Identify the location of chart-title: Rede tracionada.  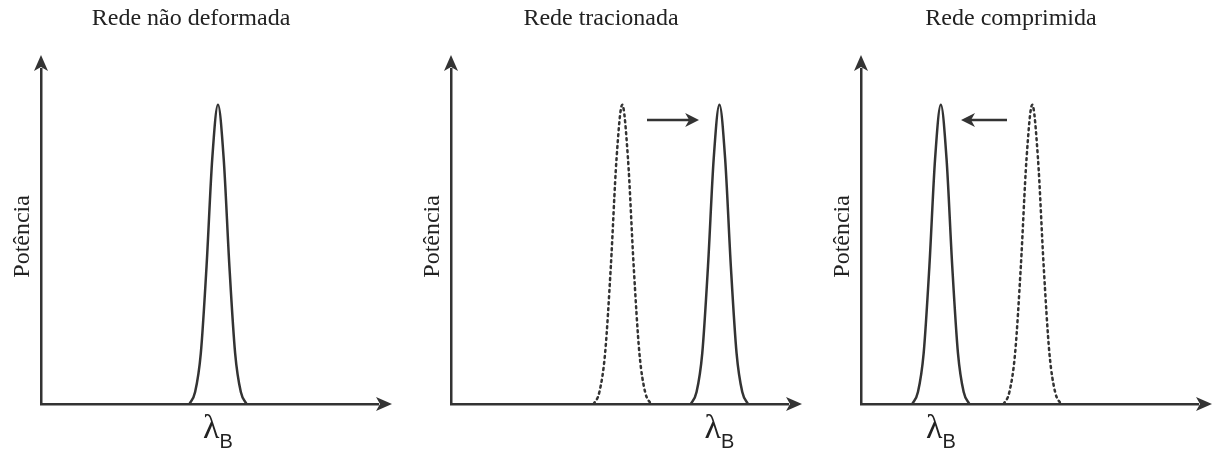
(601, 16).